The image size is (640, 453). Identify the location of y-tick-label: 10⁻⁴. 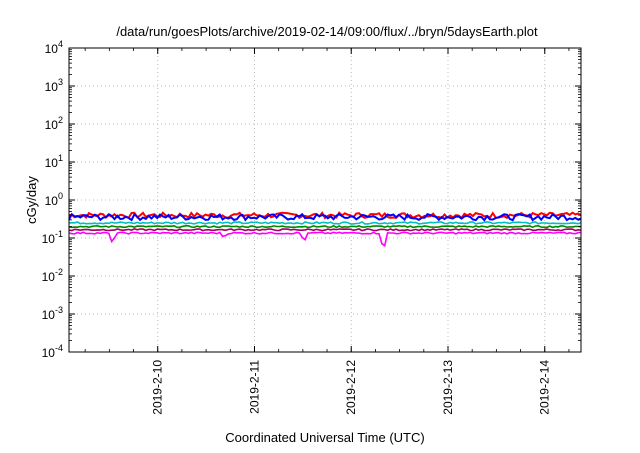
(52, 351).